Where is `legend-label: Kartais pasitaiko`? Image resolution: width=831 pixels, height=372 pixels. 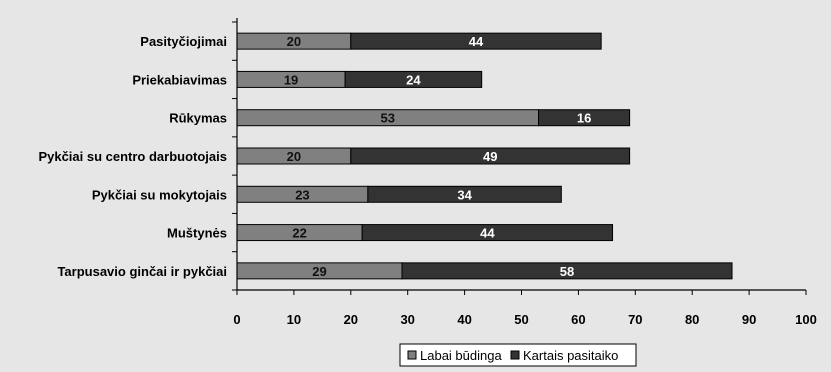
legend-label: Kartais pasitaiko is located at coordinates (570, 355).